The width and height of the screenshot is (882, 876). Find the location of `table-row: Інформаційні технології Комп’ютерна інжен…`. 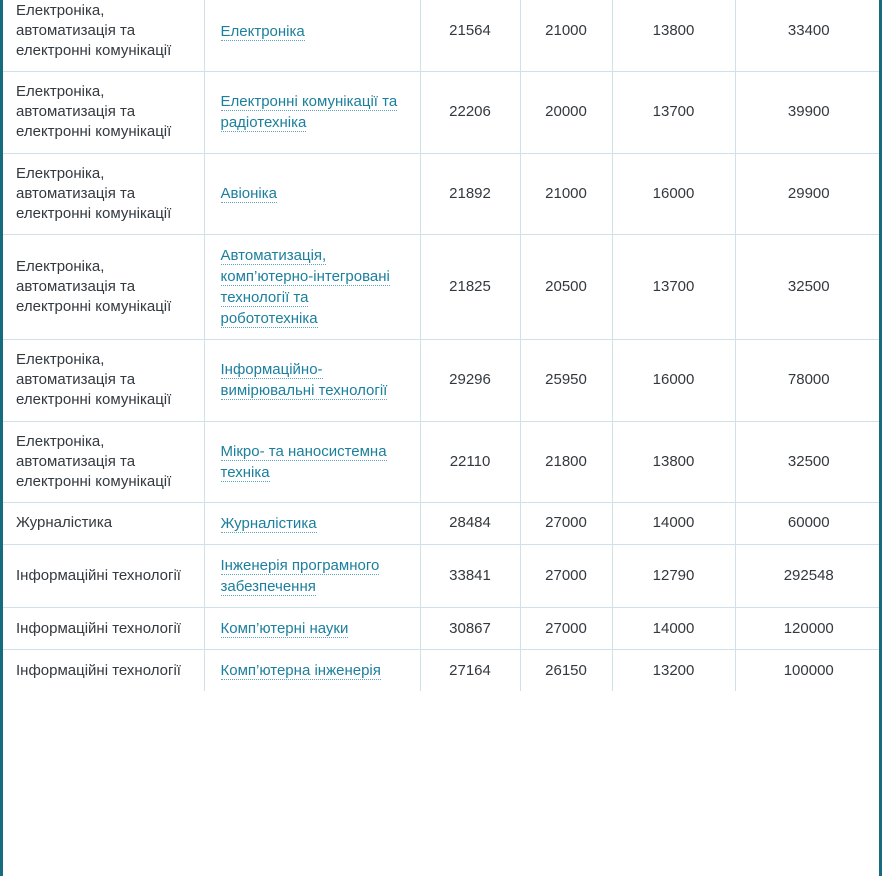

table-row: Інформаційні технології Комп’ютерна інжен… is located at coordinates (441, 670).